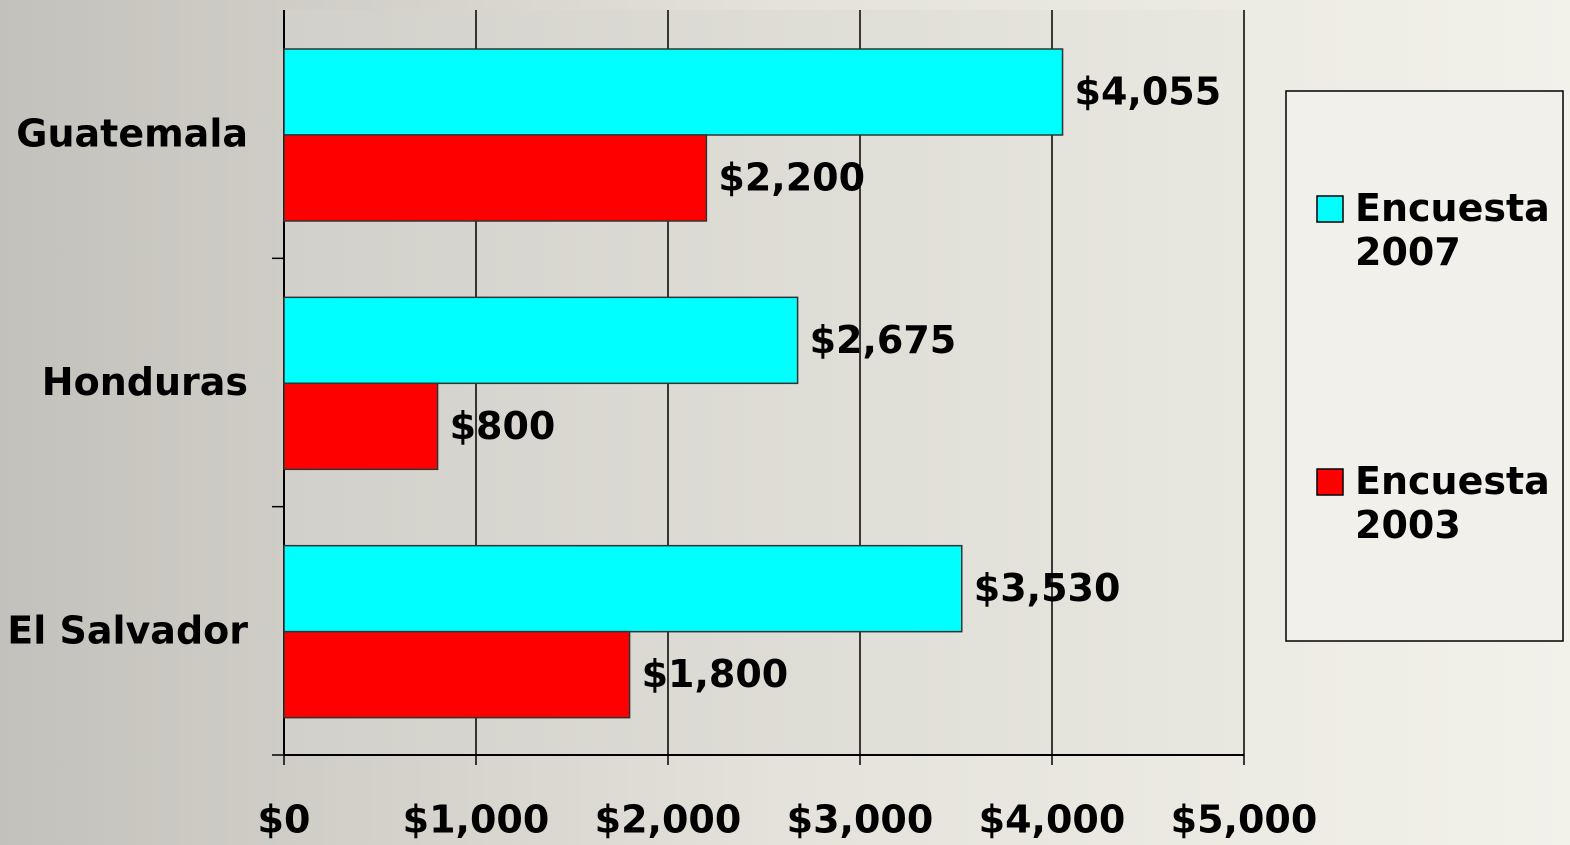 Image resolution: width=1570 pixels, height=845 pixels. Describe the element at coordinates (1452, 230) in the screenshot. I see `legend-label: Encuesta 2007` at that location.